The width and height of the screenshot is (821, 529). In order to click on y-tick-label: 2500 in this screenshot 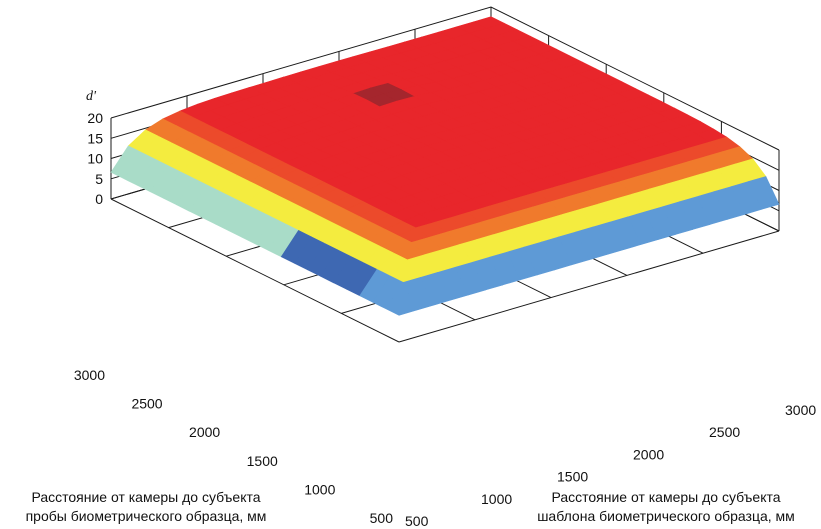, I will do `click(146, 404)`.